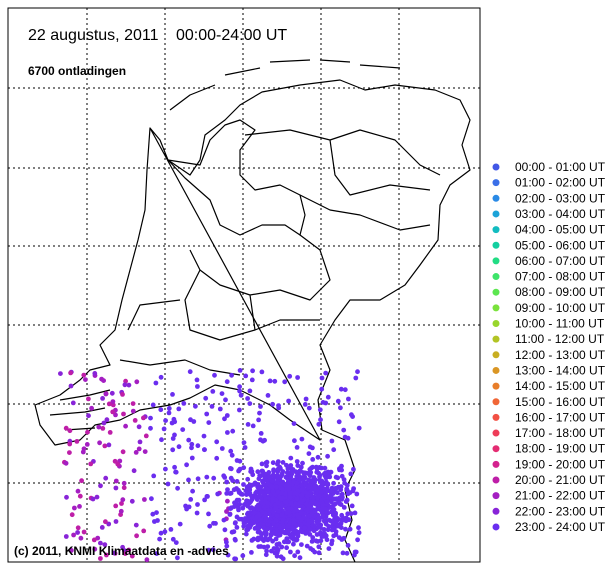  I want to click on count: 6700 ontladingen, so click(77, 71).